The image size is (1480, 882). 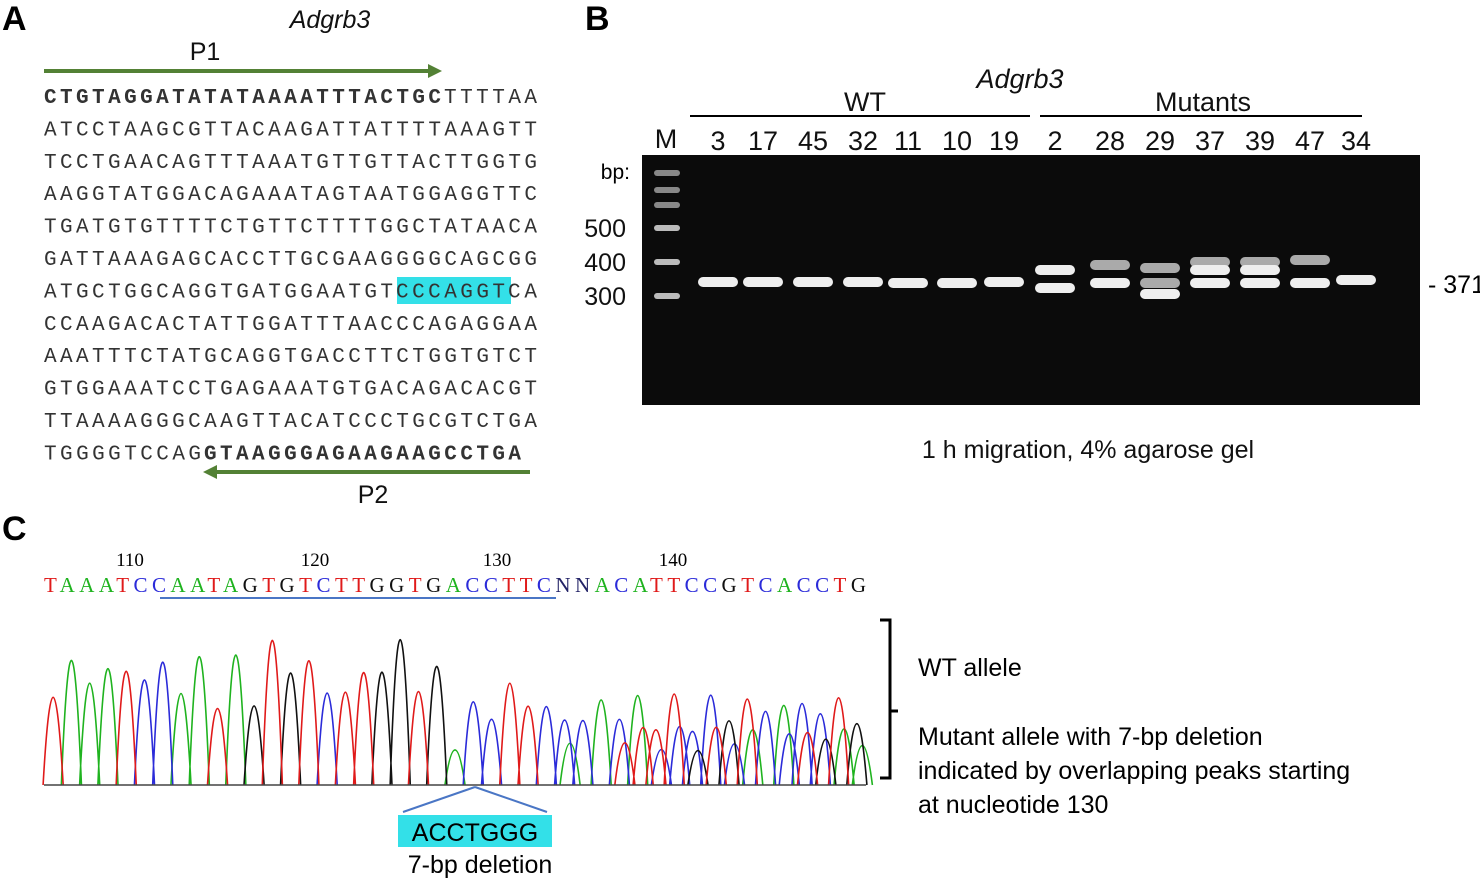 I want to click on lane-label: 45, so click(x=813, y=141).